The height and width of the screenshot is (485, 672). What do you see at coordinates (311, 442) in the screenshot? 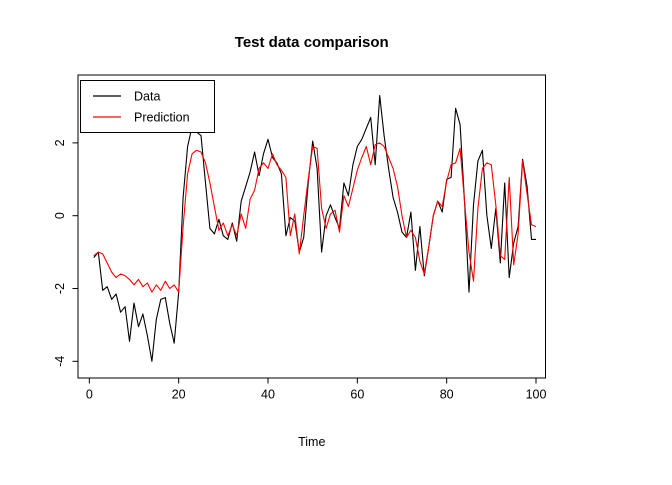
I see `x-axis-title: Time` at bounding box center [311, 442].